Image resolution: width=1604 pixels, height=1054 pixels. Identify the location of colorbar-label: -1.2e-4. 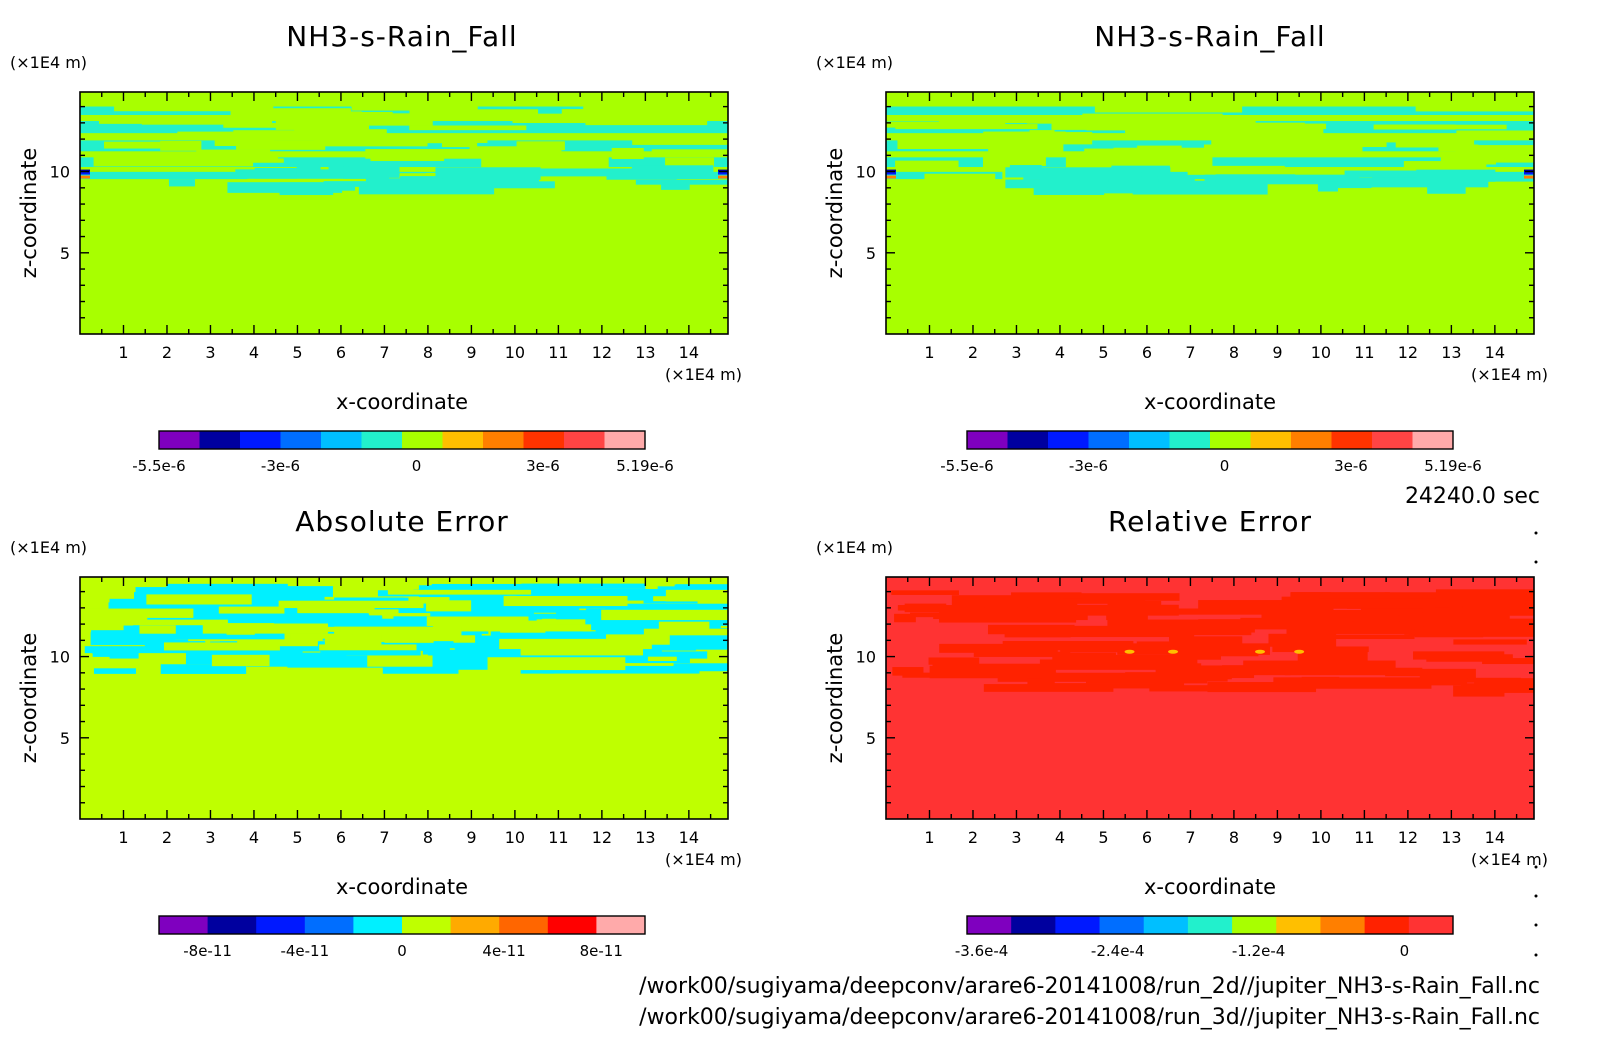
(1258, 951).